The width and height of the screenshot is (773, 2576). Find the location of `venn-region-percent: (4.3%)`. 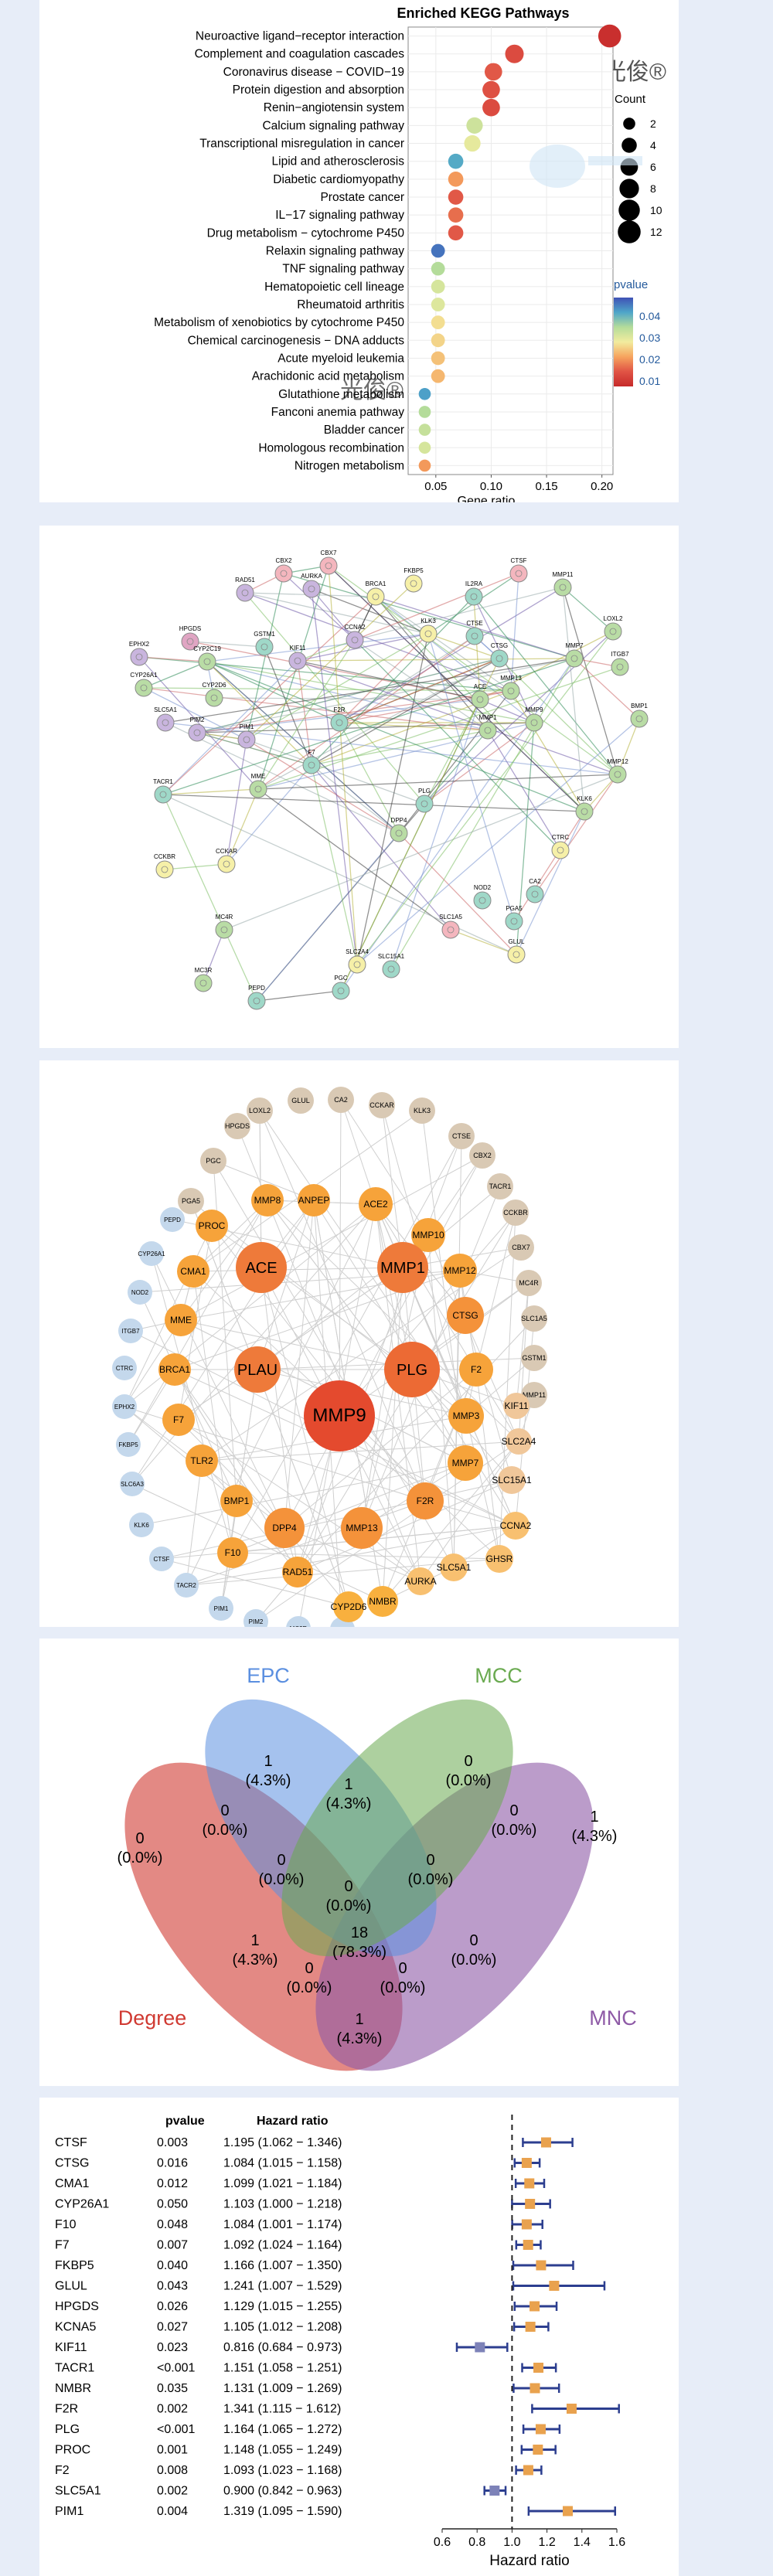

venn-region-percent: (4.3%) is located at coordinates (349, 1803).